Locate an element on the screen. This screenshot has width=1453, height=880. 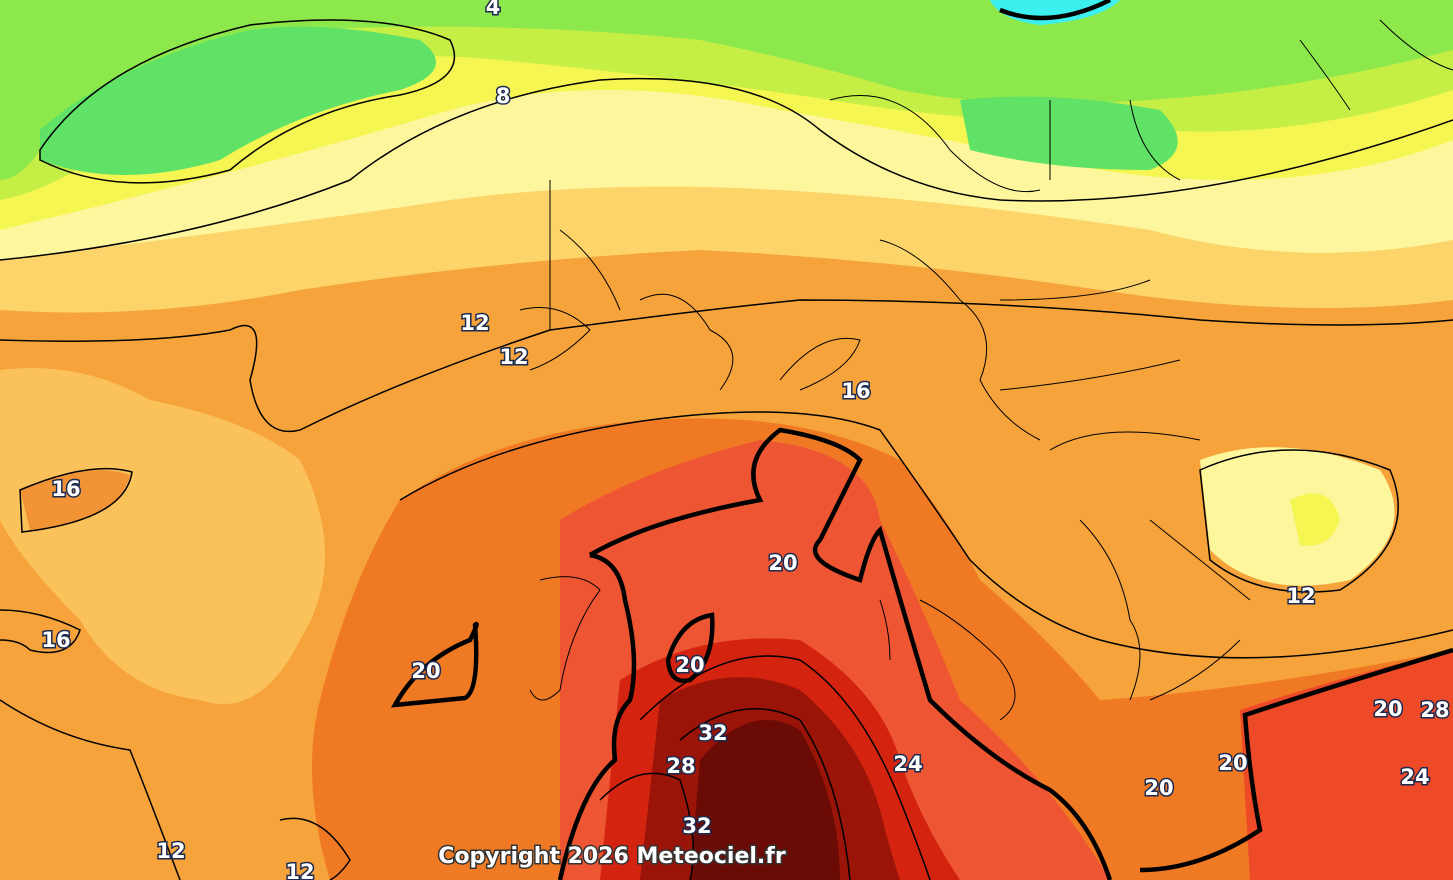
copyright: Copyright 2026 Meteociel.fr is located at coordinates (612, 856).